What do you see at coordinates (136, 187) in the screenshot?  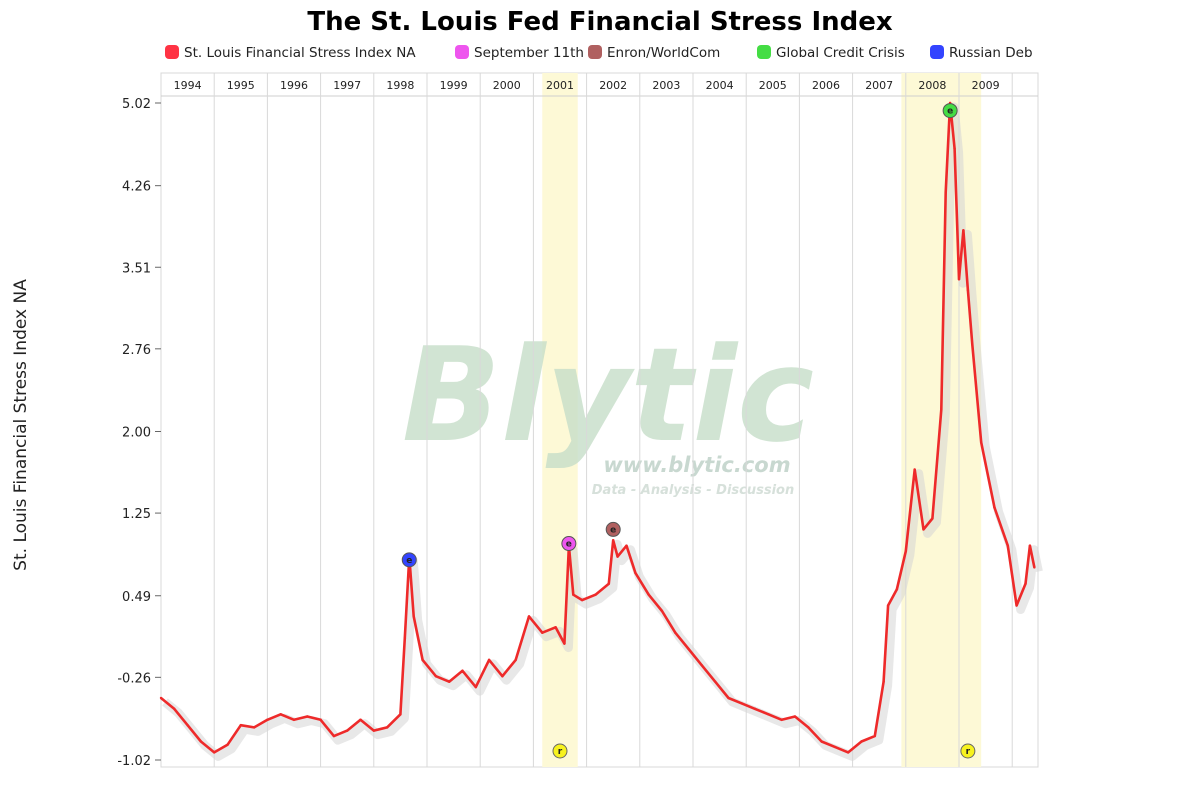 I see `y-tick-label: 4.26` at bounding box center [136, 187].